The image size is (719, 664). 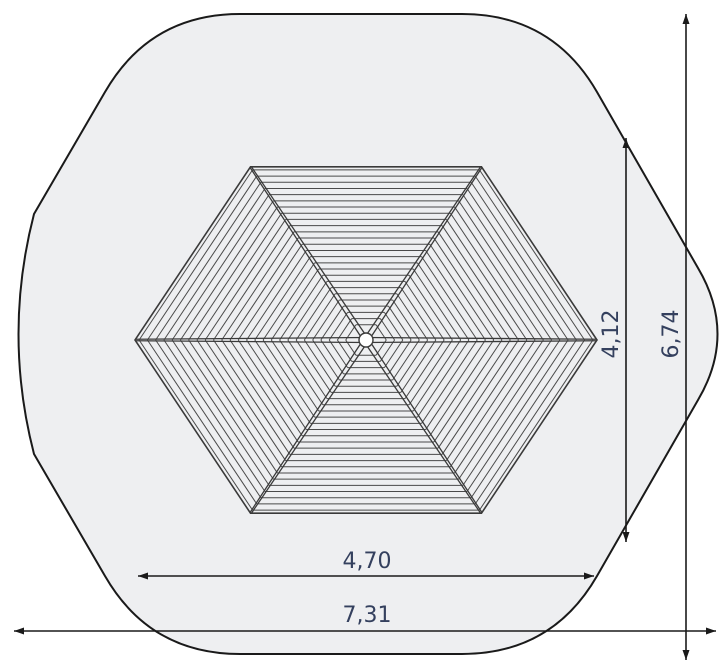 I want to click on zone-height-label: 6,74, so click(x=671, y=334).